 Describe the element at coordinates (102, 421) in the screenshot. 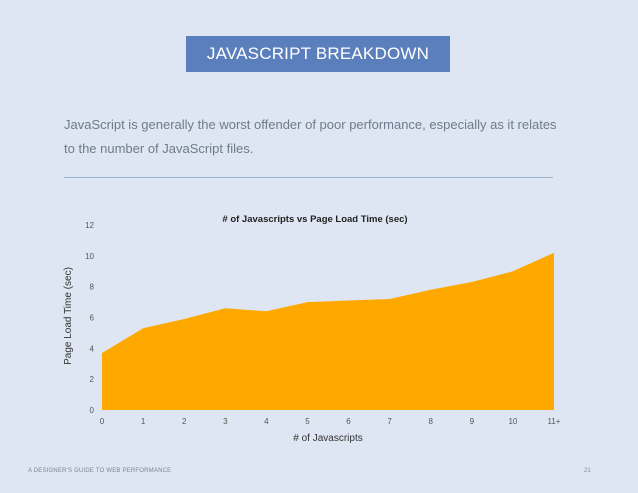

I see `x-tick-label: 0` at that location.